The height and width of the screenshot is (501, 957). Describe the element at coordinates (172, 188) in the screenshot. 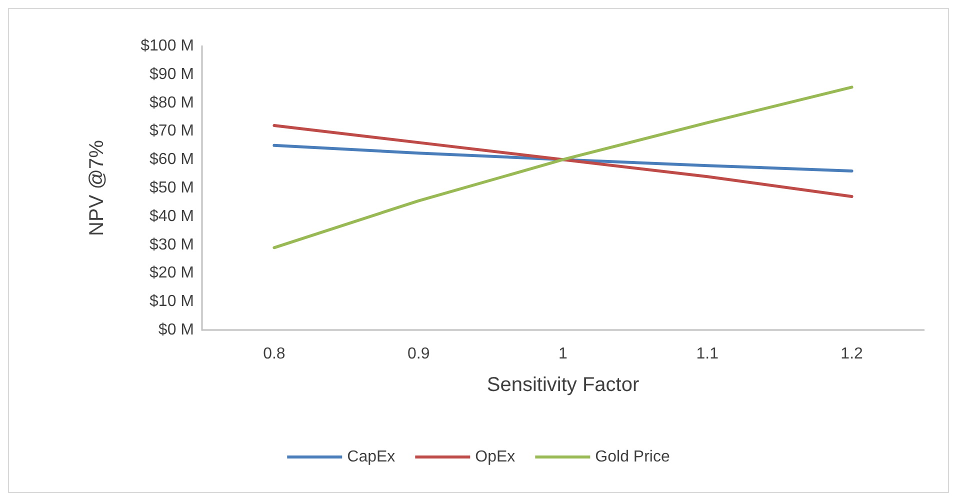

I see `y-tick-label: $50 M` at that location.